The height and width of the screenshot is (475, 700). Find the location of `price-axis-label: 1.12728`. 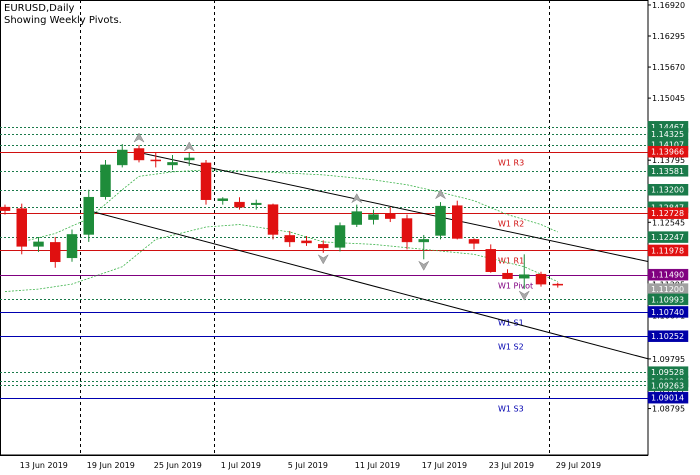

price-axis-label: 1.12728 is located at coordinates (667, 213).